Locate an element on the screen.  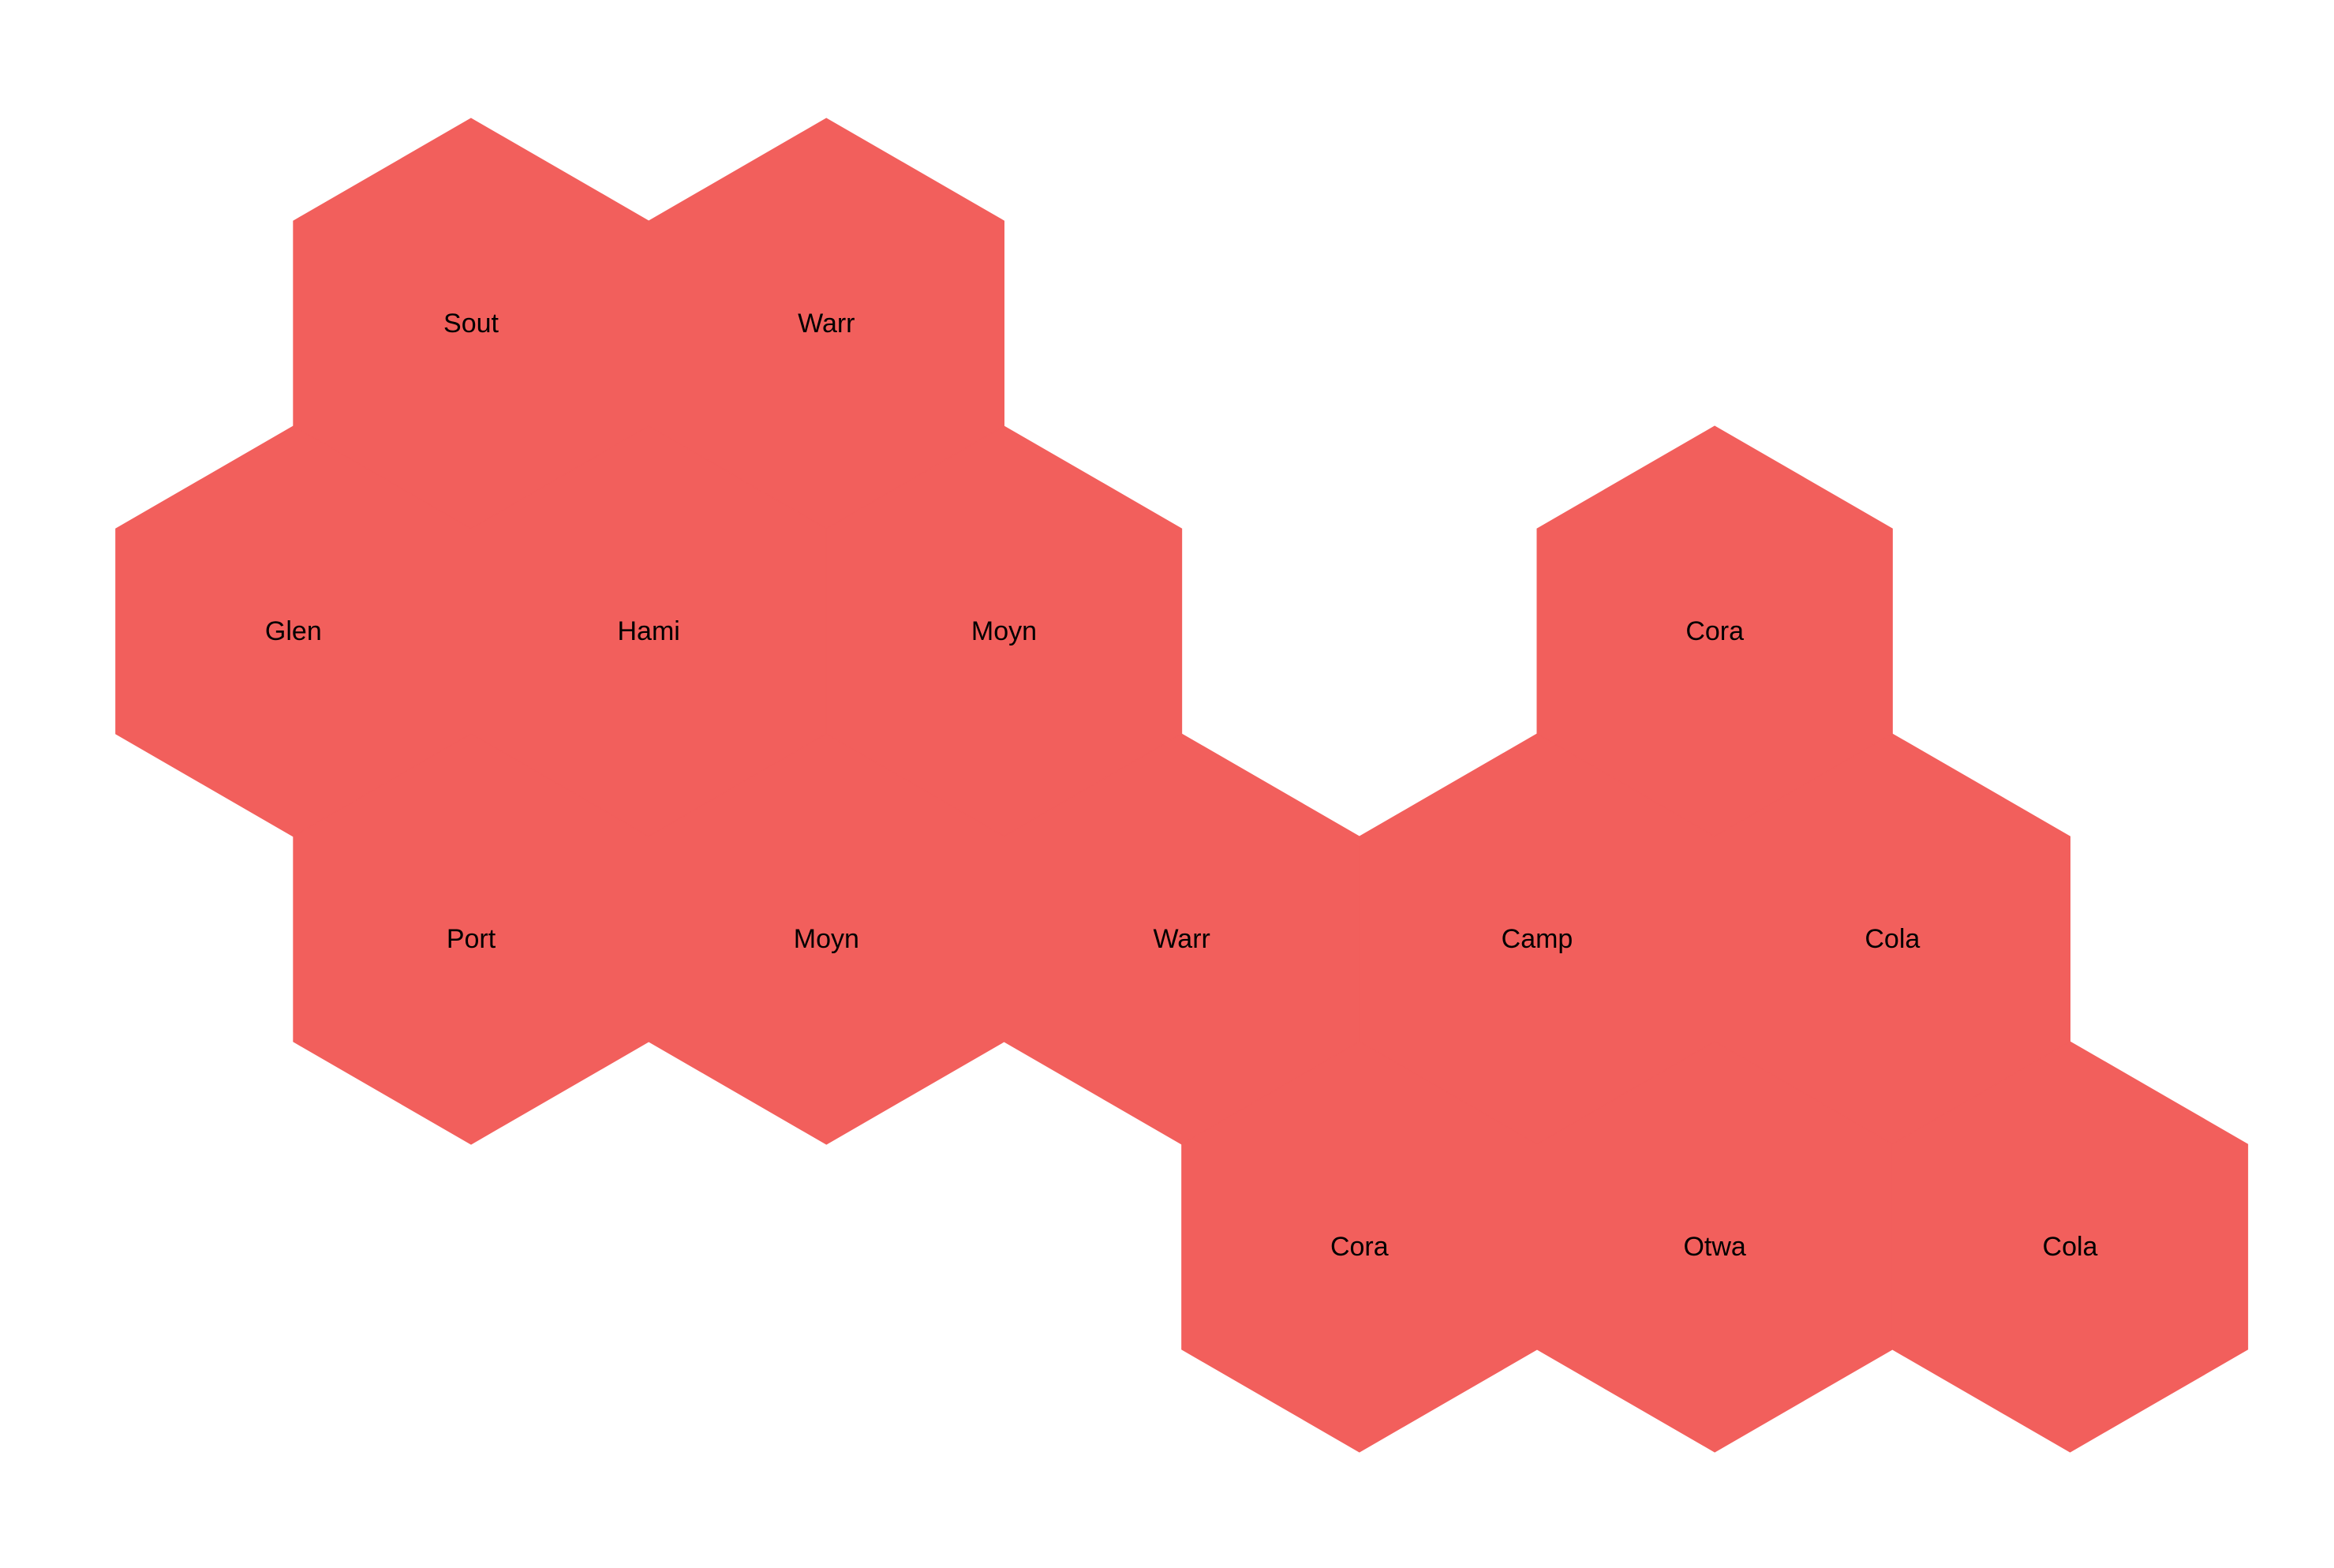
hex-label: Otwa is located at coordinates (1714, 1247).